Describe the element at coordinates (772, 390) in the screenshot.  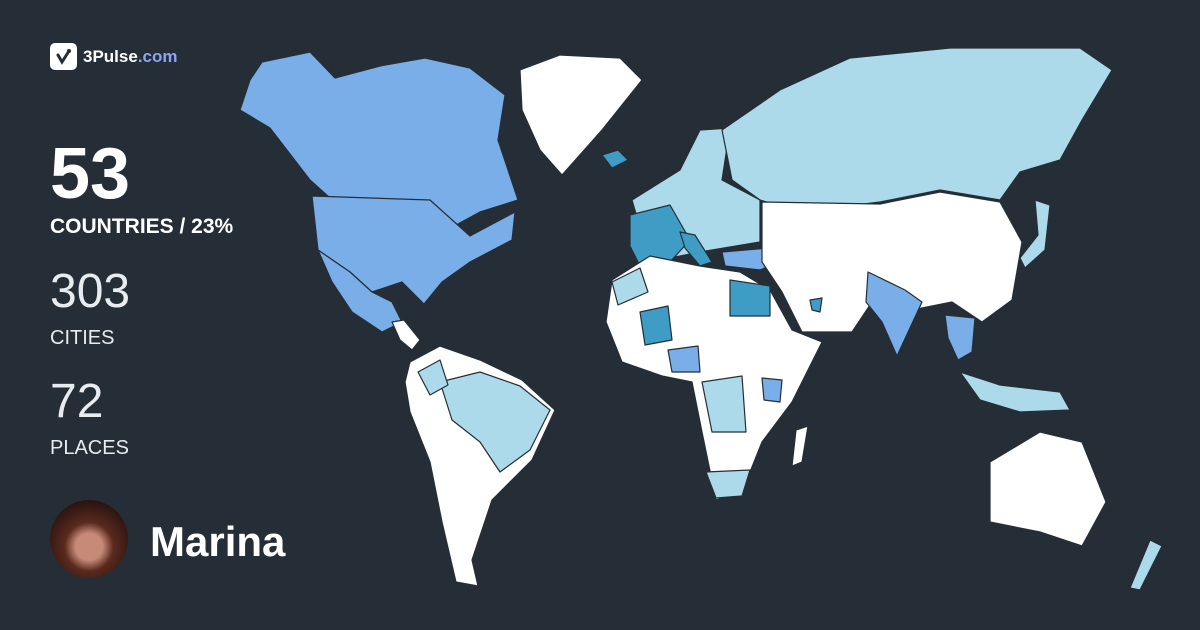
I see `country-kenya` at that location.